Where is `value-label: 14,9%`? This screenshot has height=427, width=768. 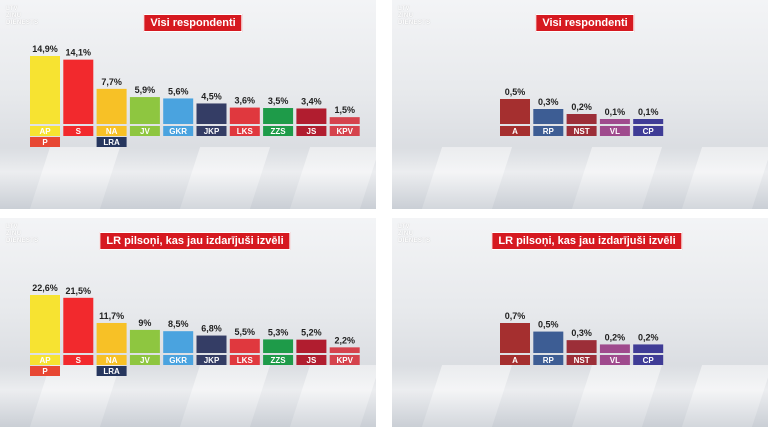
value-label: 14,9% is located at coordinates (45, 49).